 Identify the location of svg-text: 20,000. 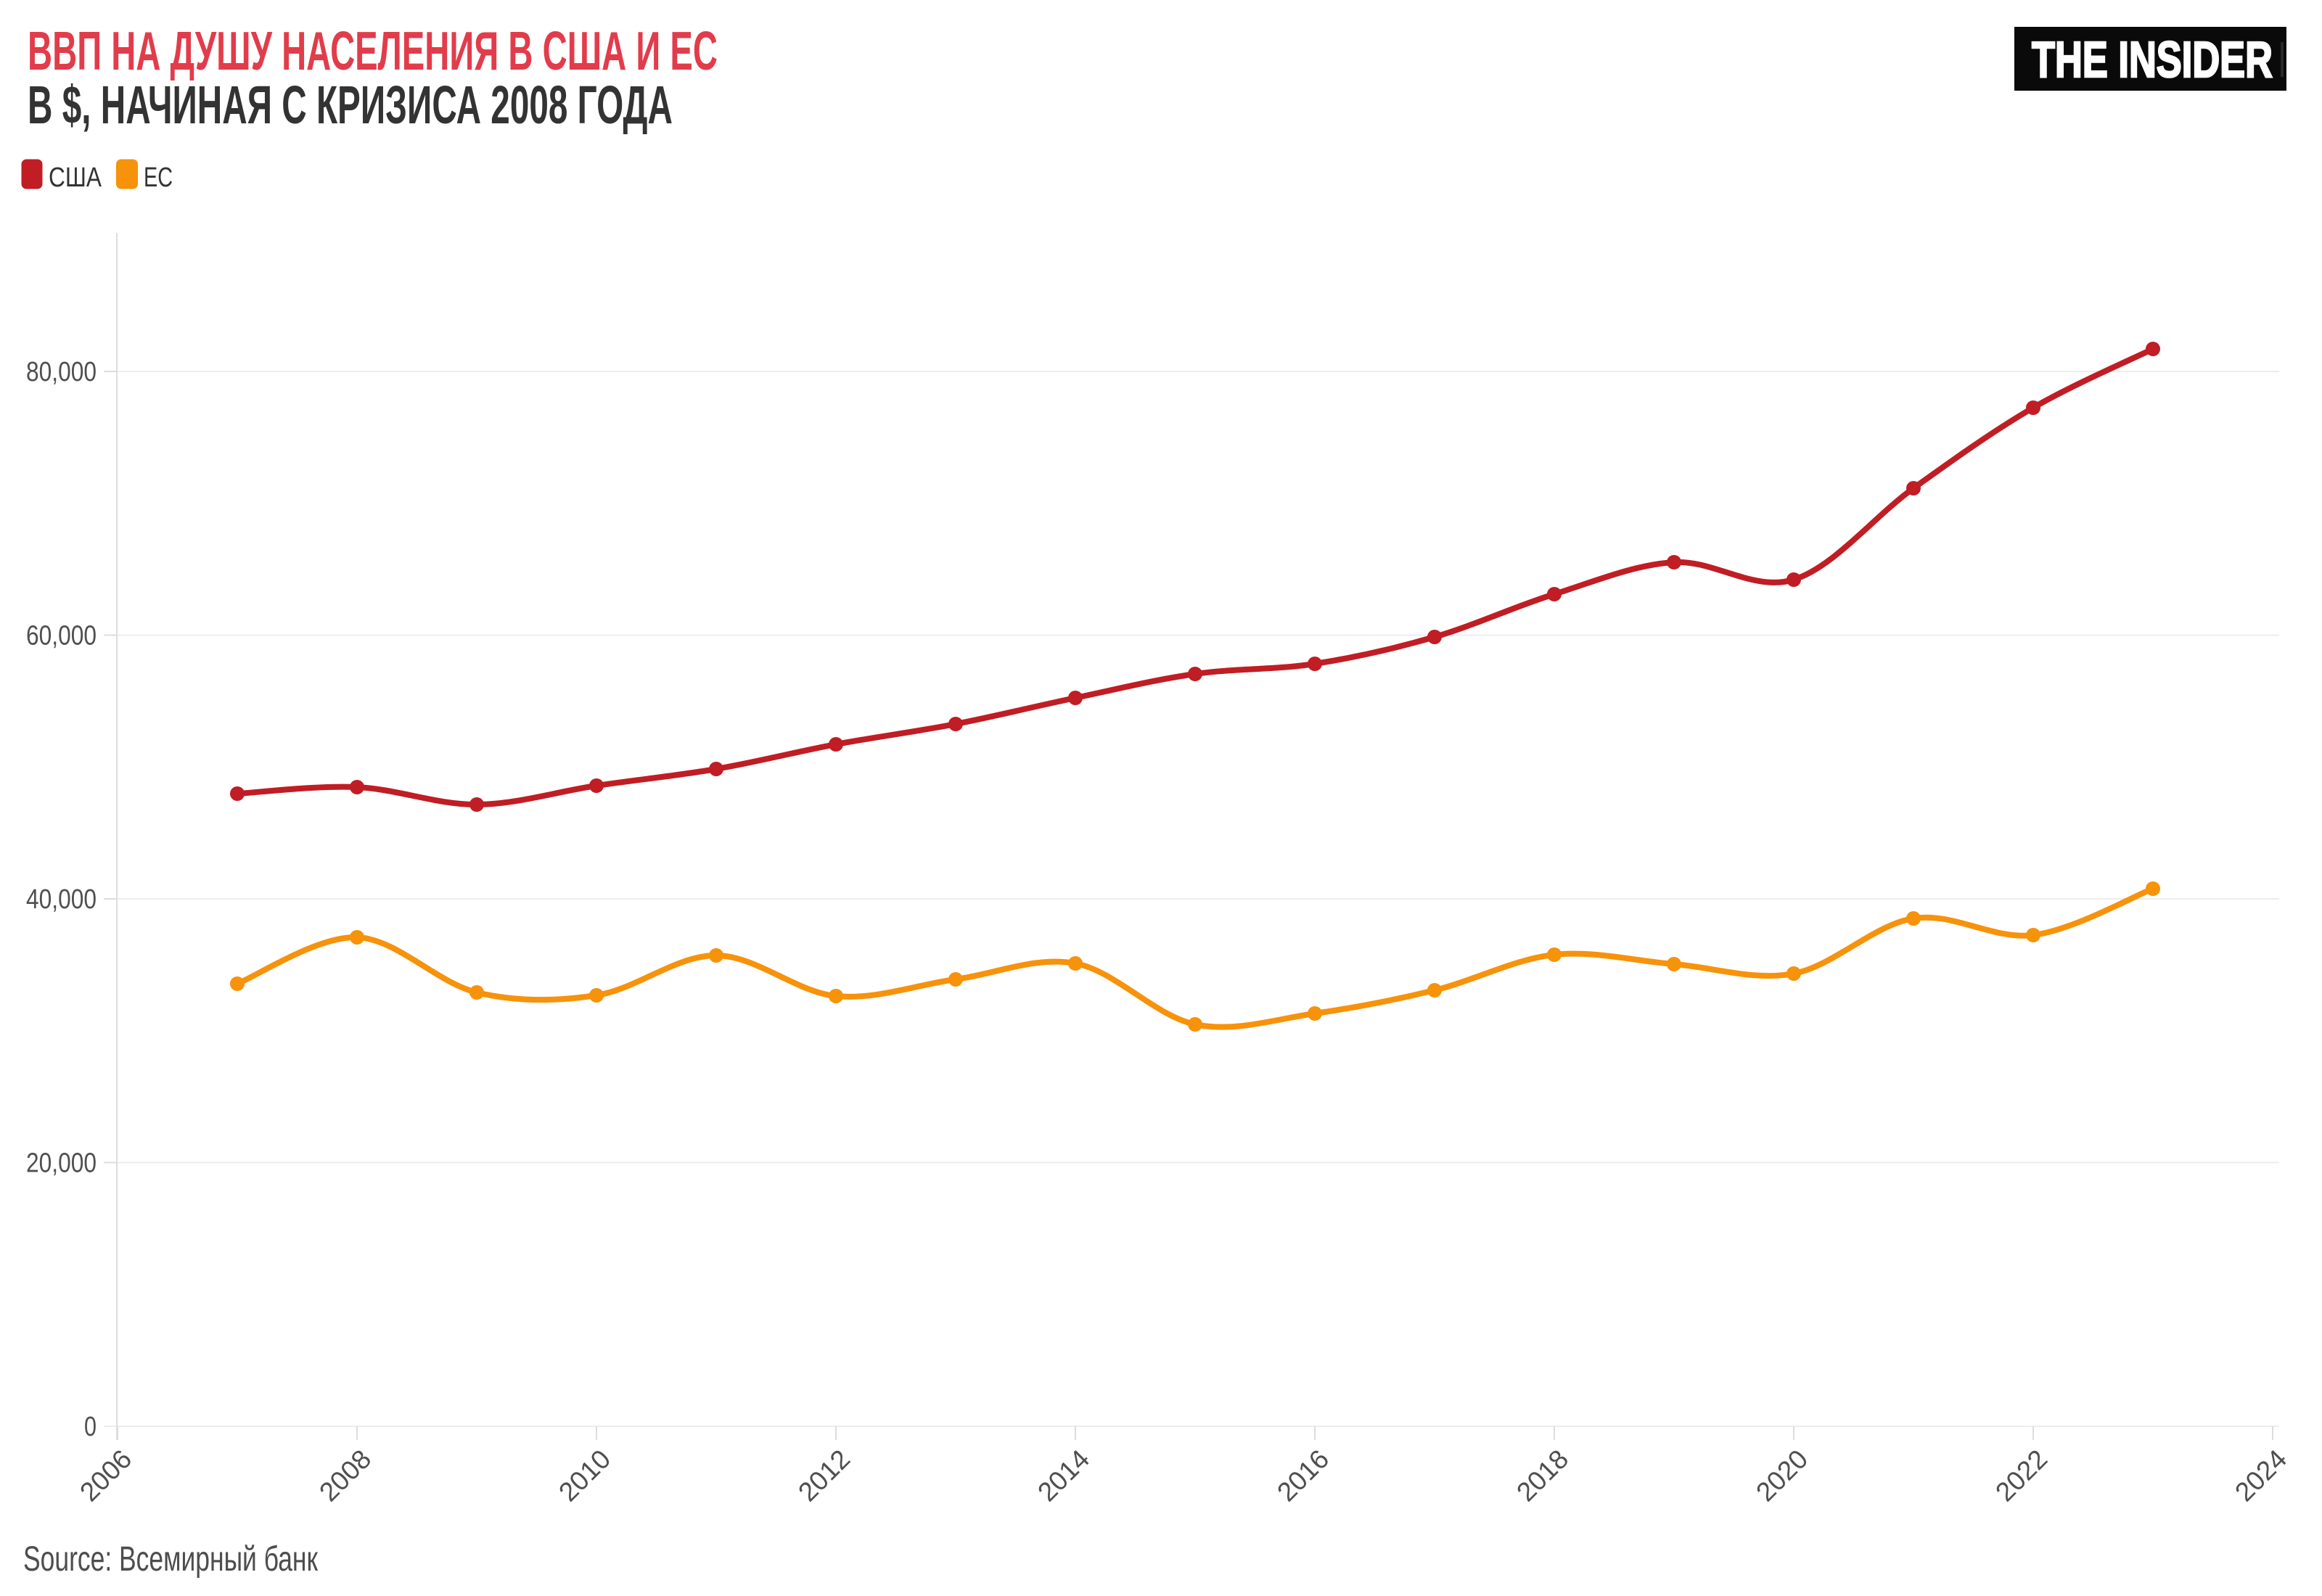
(62, 1163).